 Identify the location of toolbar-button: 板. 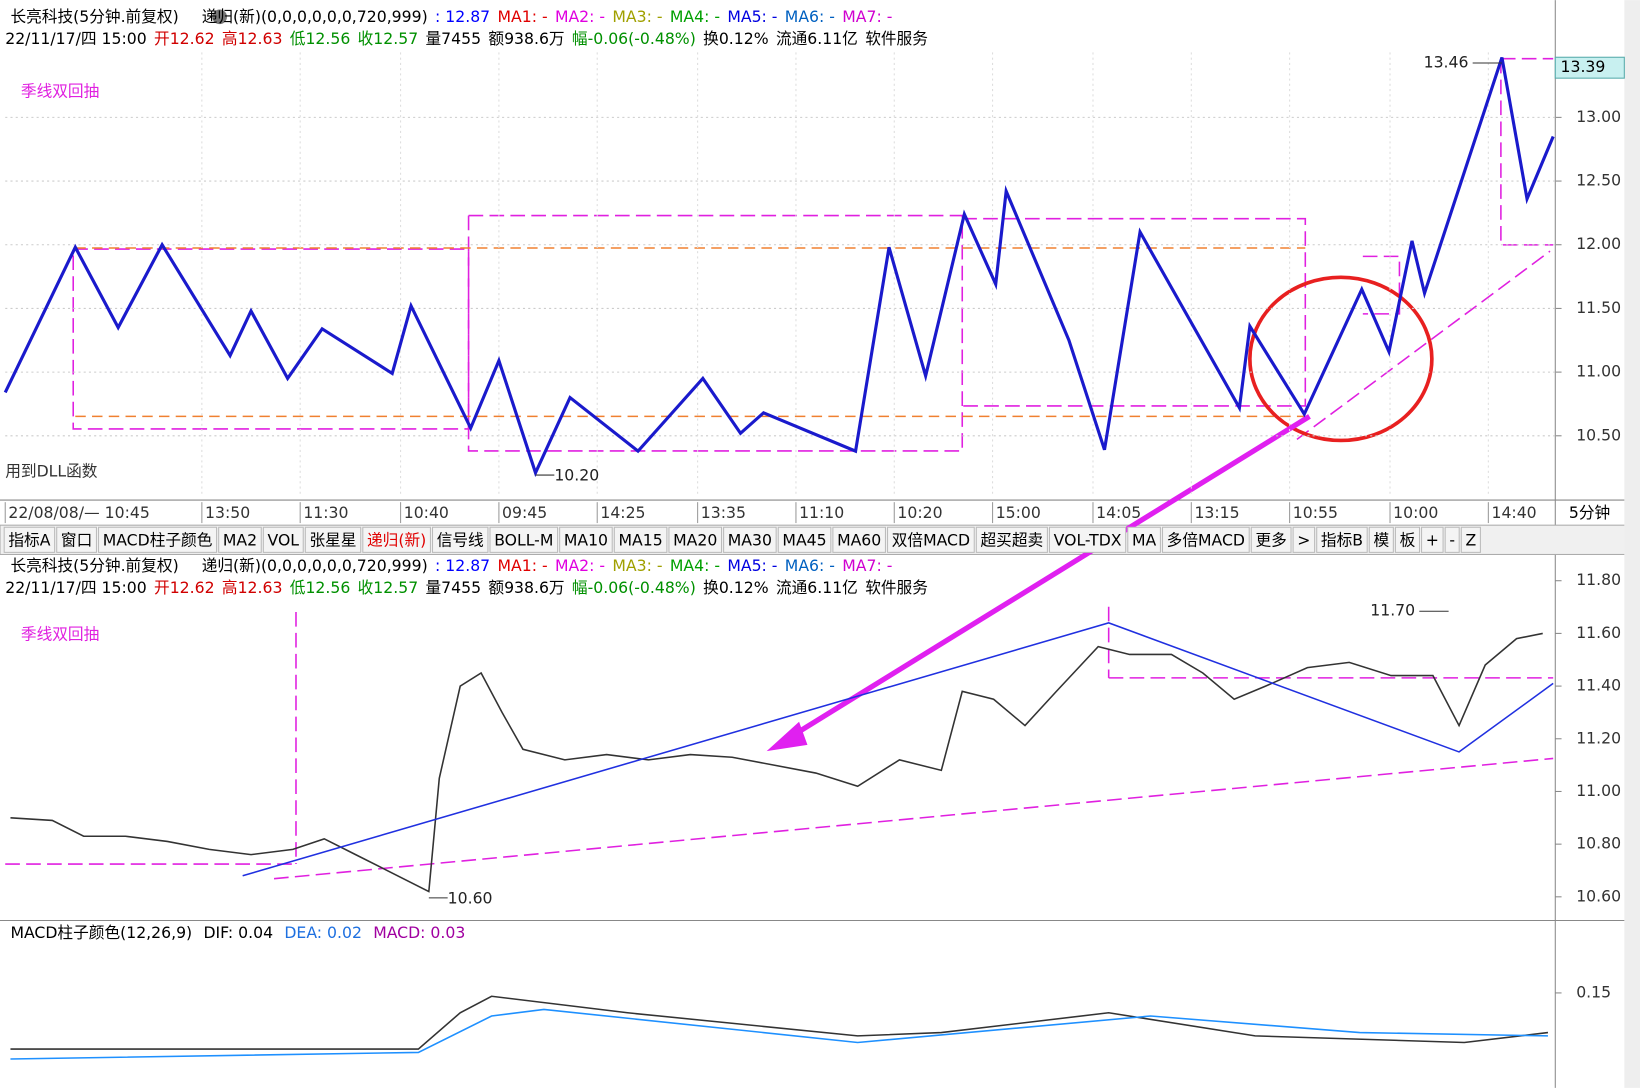
(1407, 539).